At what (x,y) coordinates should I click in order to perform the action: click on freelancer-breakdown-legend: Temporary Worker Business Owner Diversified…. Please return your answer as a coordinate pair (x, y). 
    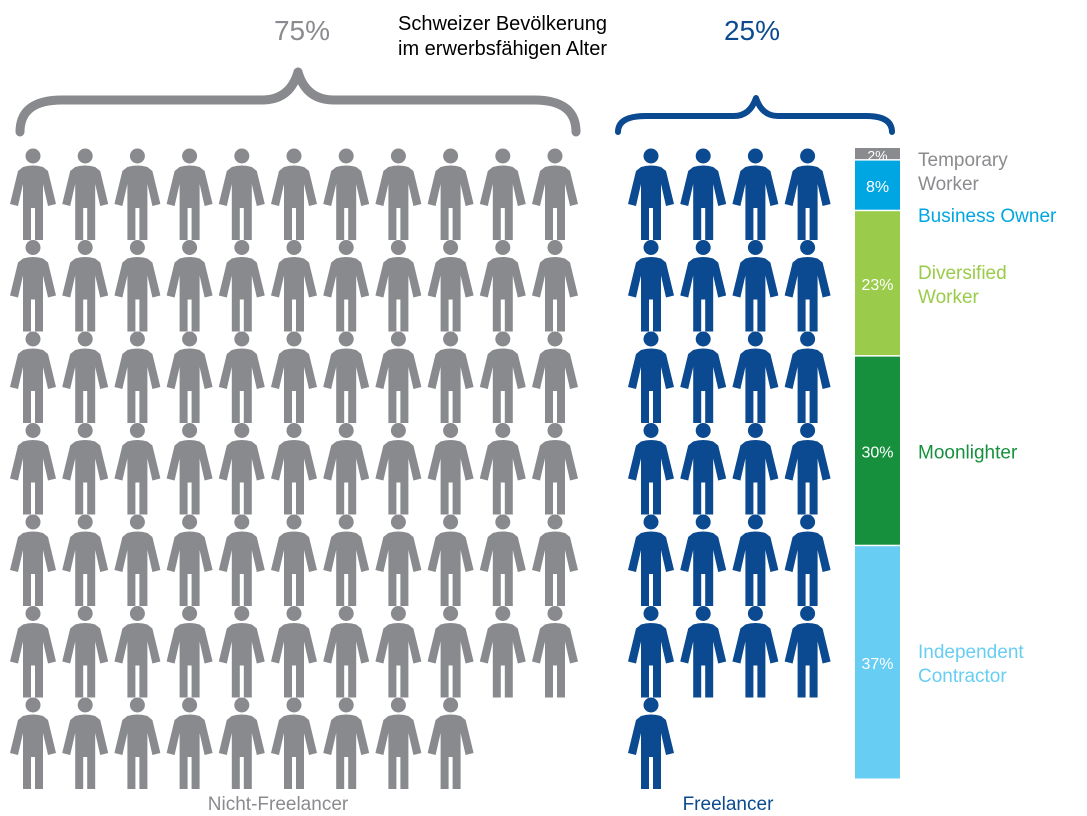
    Looking at the image, I should click on (987, 418).